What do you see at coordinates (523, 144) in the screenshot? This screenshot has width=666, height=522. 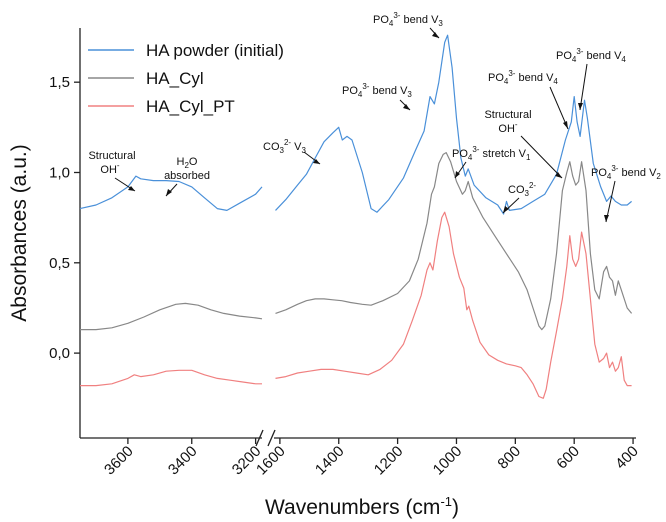 I see `annotation-structural-oh-right: Structural OH-` at bounding box center [523, 144].